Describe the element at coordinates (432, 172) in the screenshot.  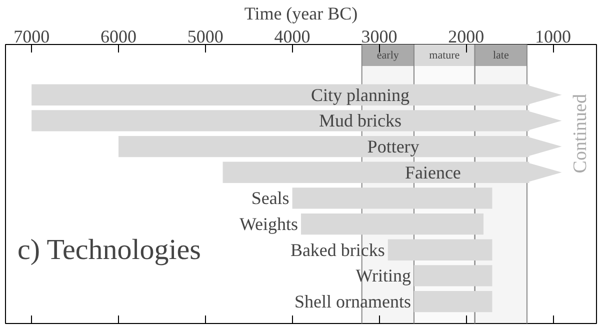
I see `y-tick-label: Faience` at that location.